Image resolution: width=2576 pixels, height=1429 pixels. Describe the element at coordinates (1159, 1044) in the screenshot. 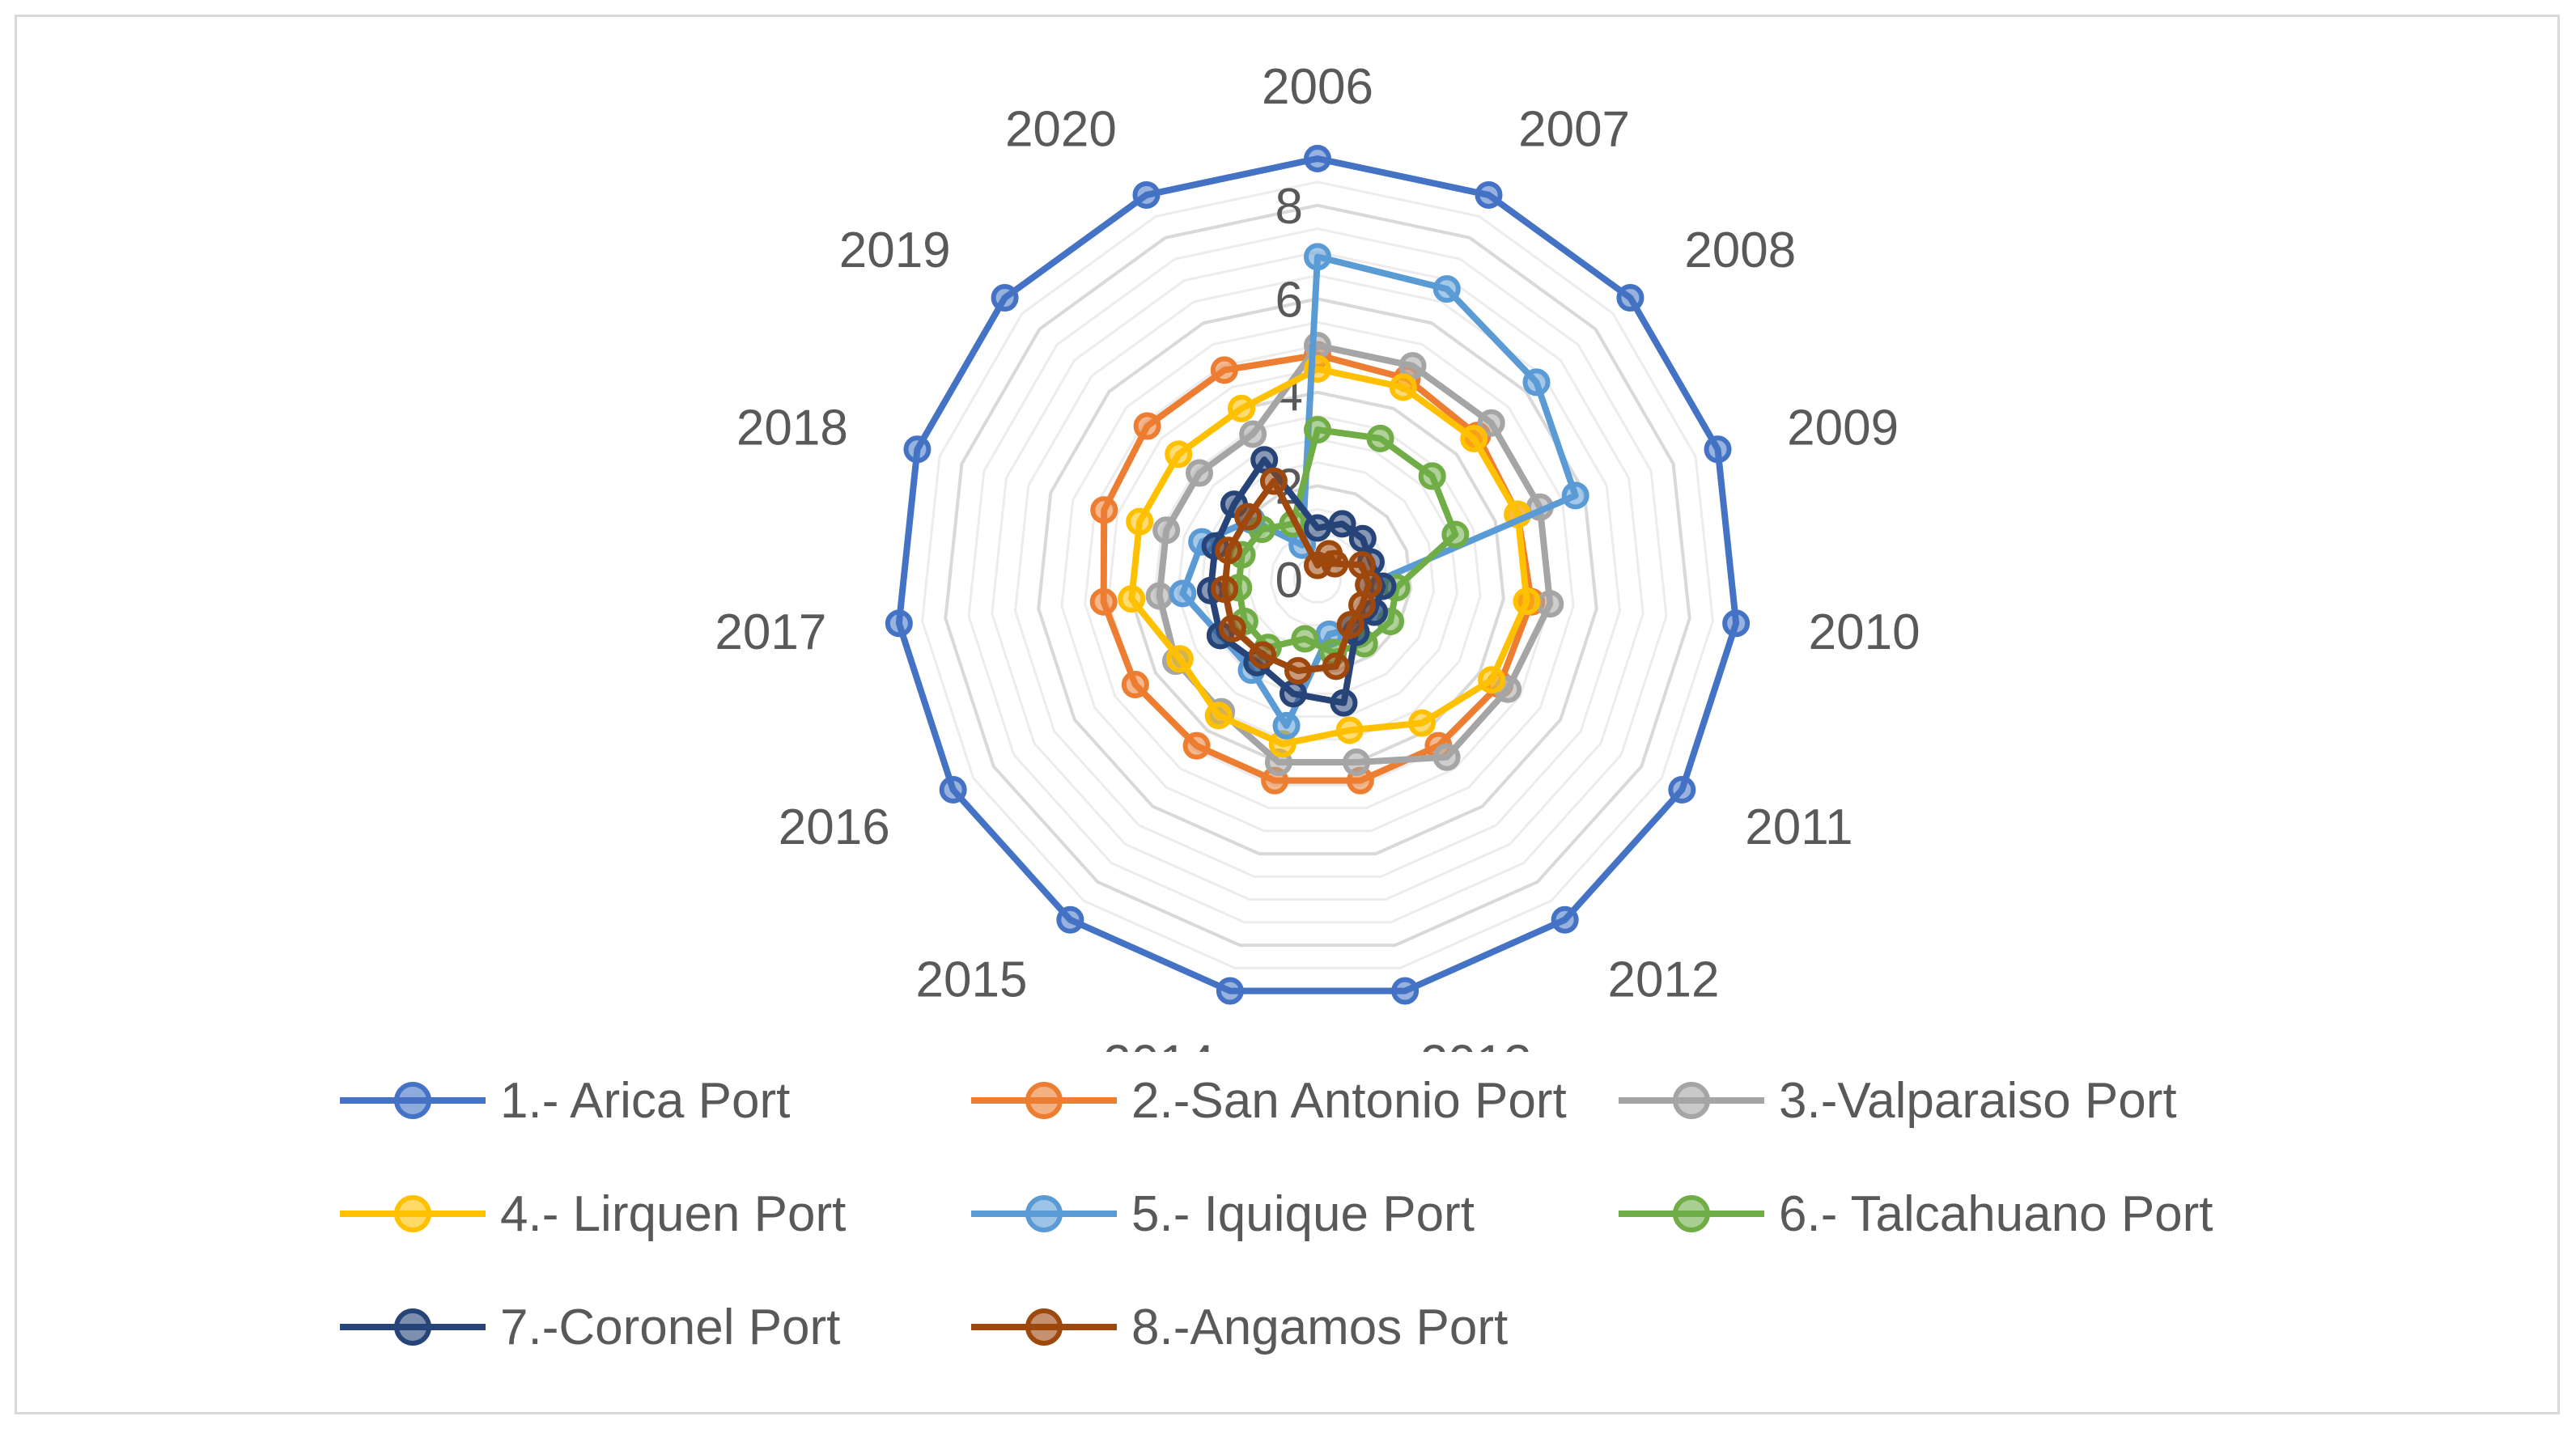

I see `category-label-2014: 2014` at that location.